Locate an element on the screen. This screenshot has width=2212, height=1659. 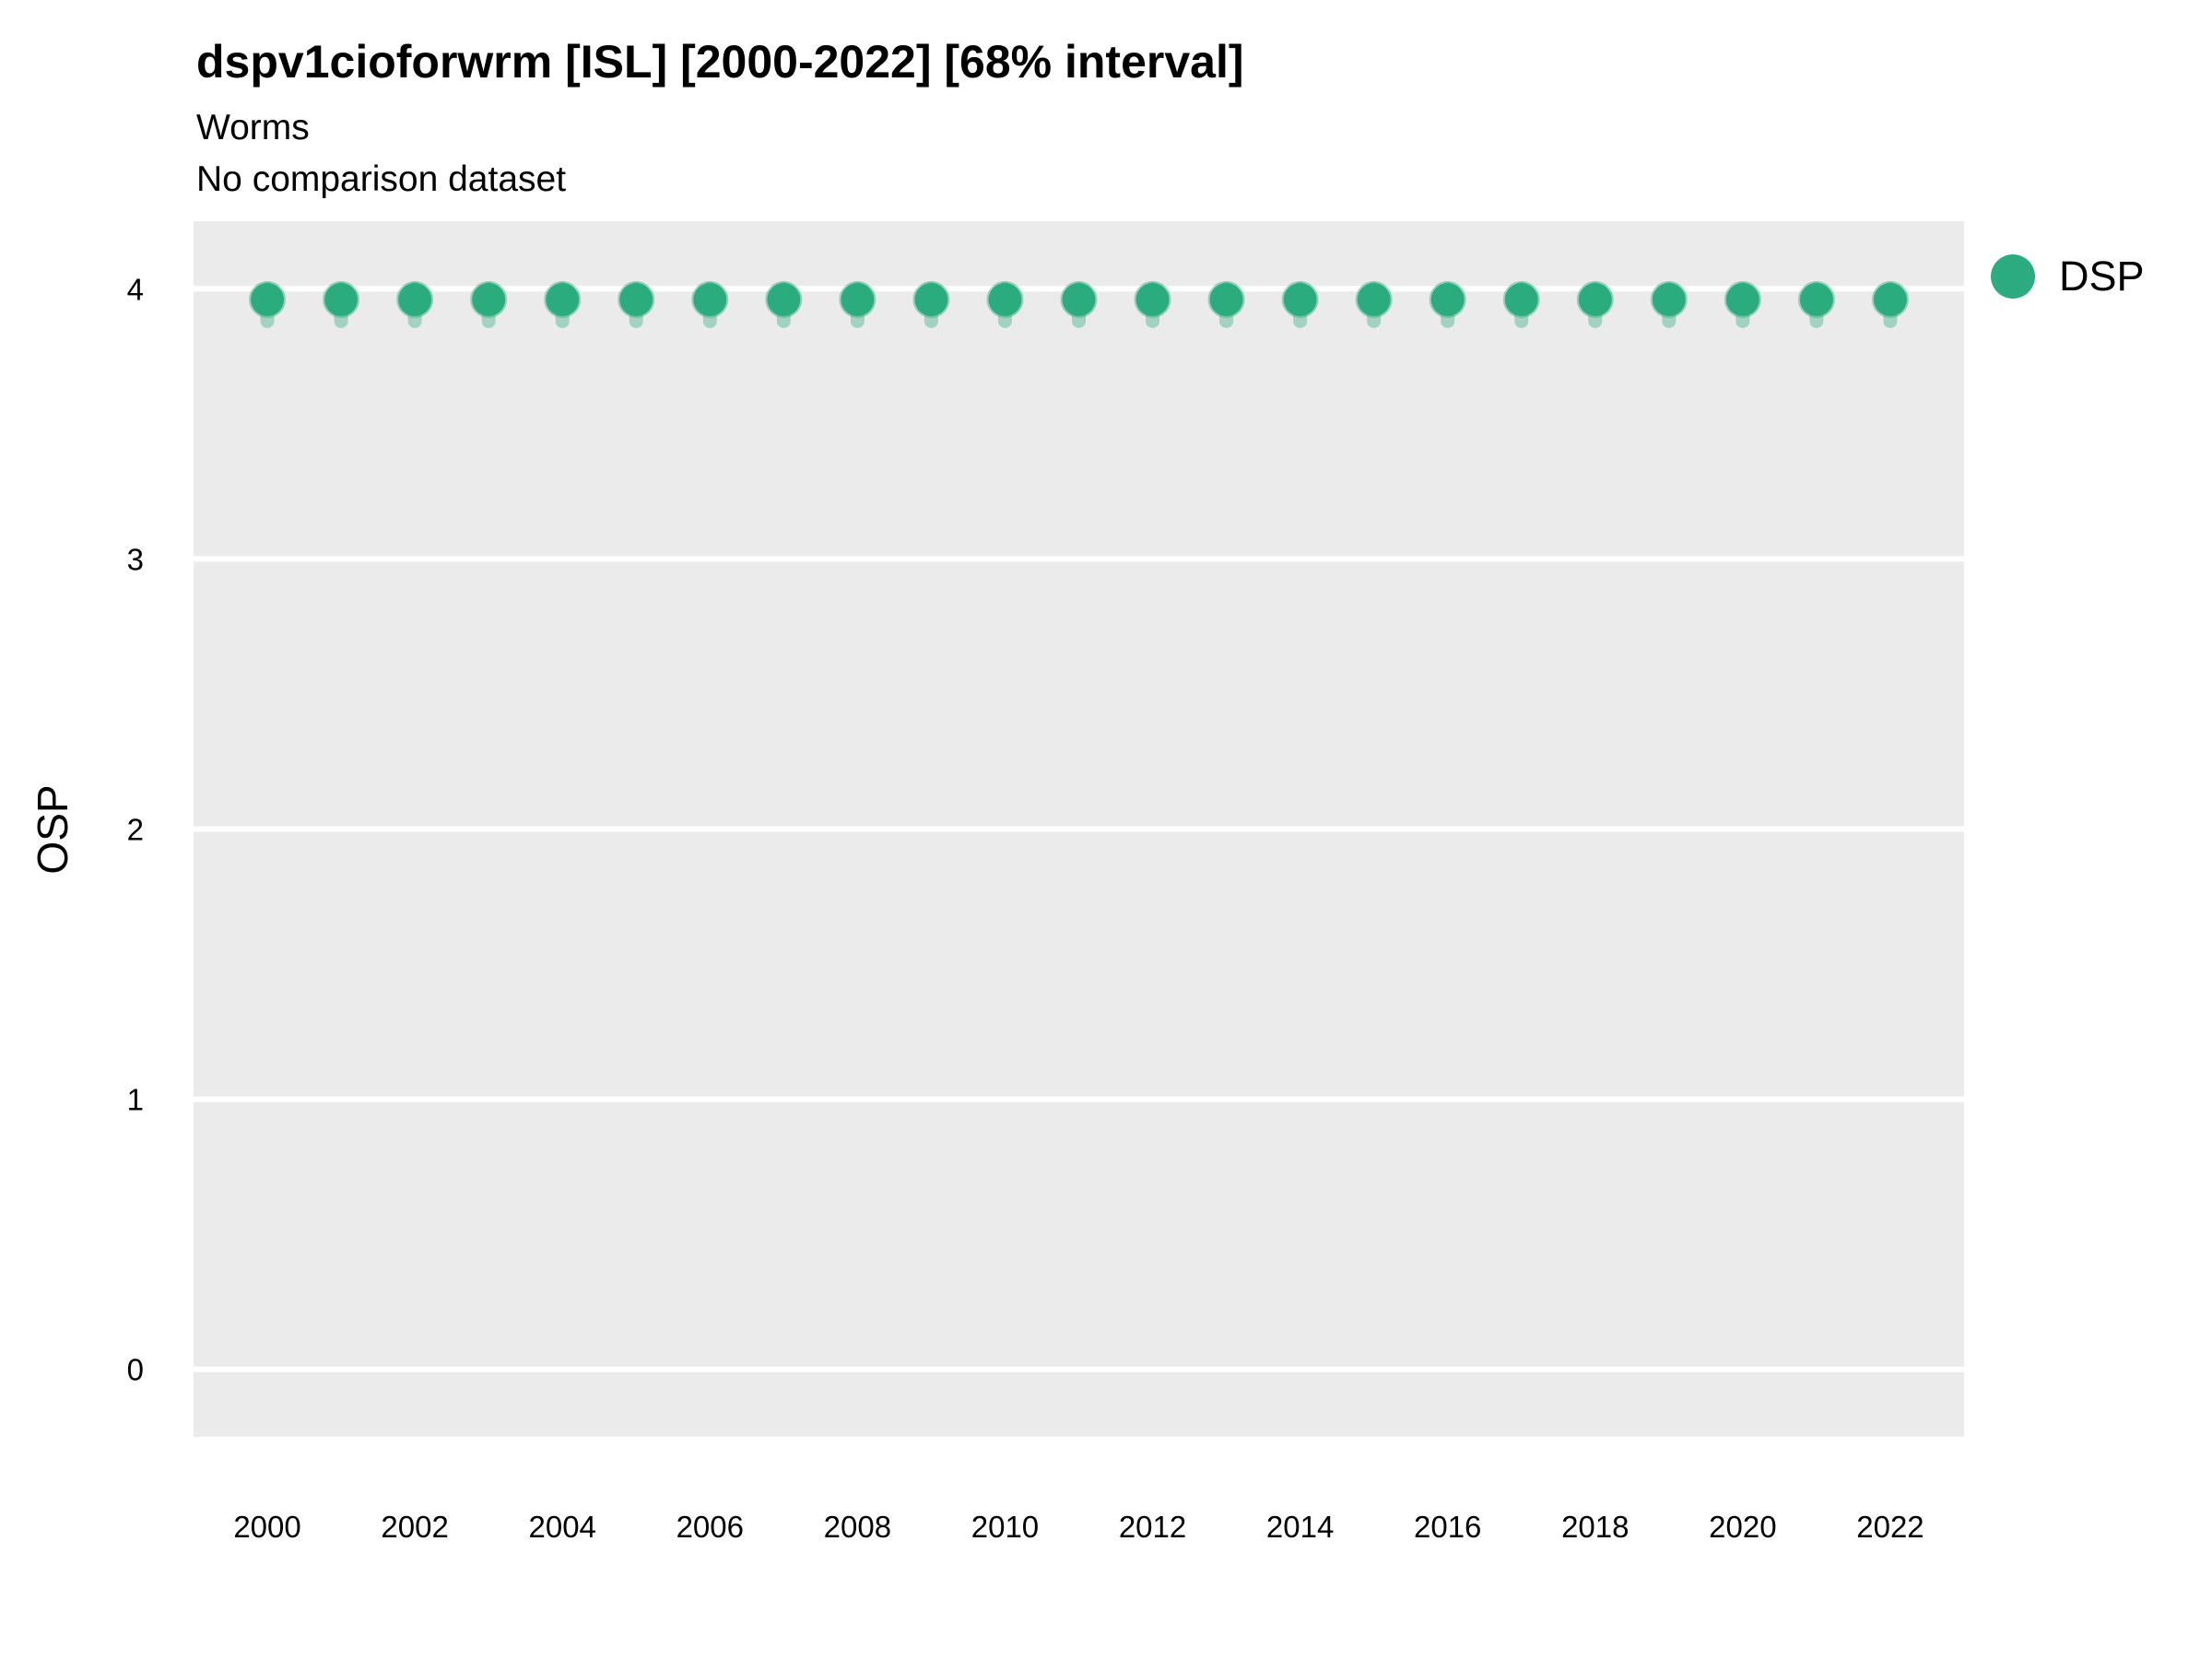
legend: DSP is located at coordinates (2068, 276).